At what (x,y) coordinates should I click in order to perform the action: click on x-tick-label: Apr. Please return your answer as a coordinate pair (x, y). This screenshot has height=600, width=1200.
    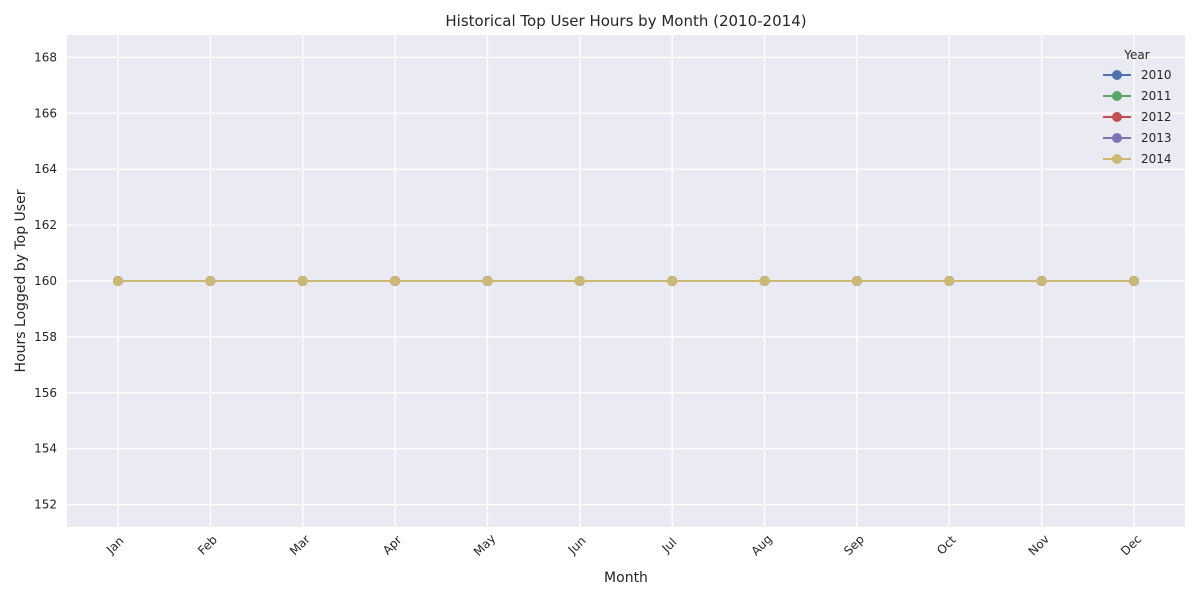
    Looking at the image, I should click on (392, 545).